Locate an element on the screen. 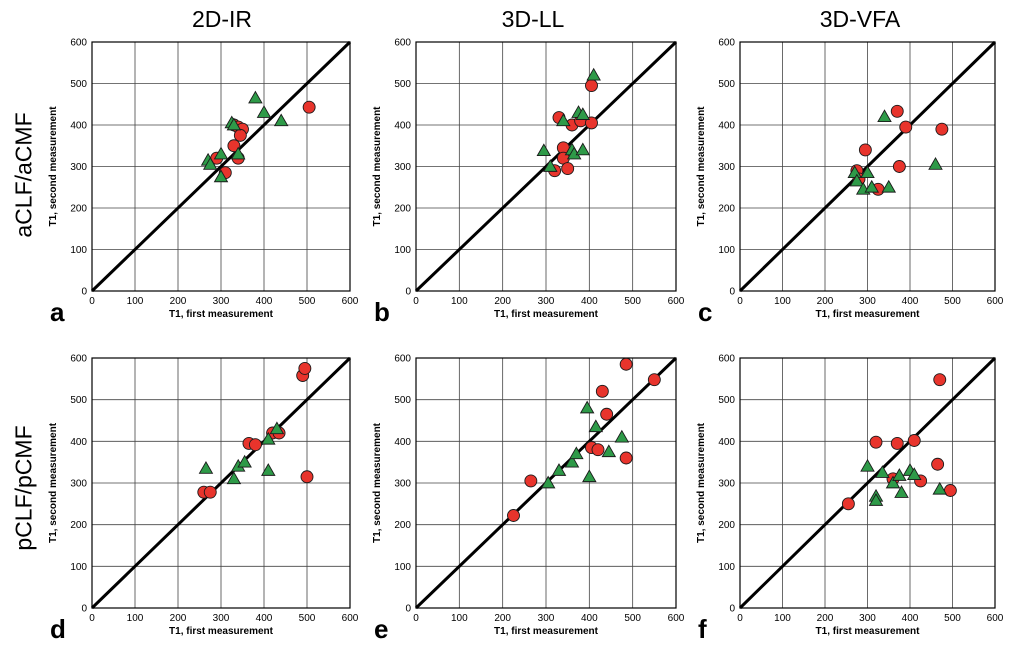 Image resolution: width=1012 pixels, height=649 pixels. panel-label: e is located at coordinates (381, 629).